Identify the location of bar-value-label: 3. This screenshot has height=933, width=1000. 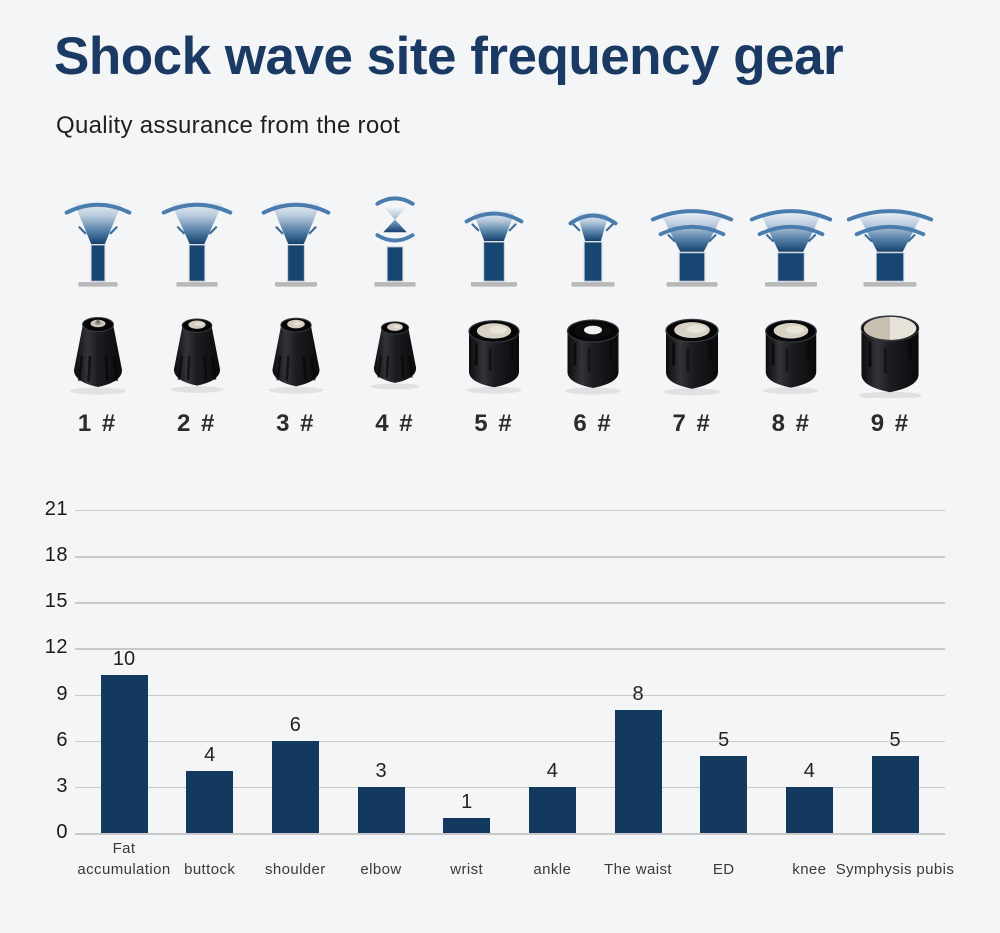
(381, 770).